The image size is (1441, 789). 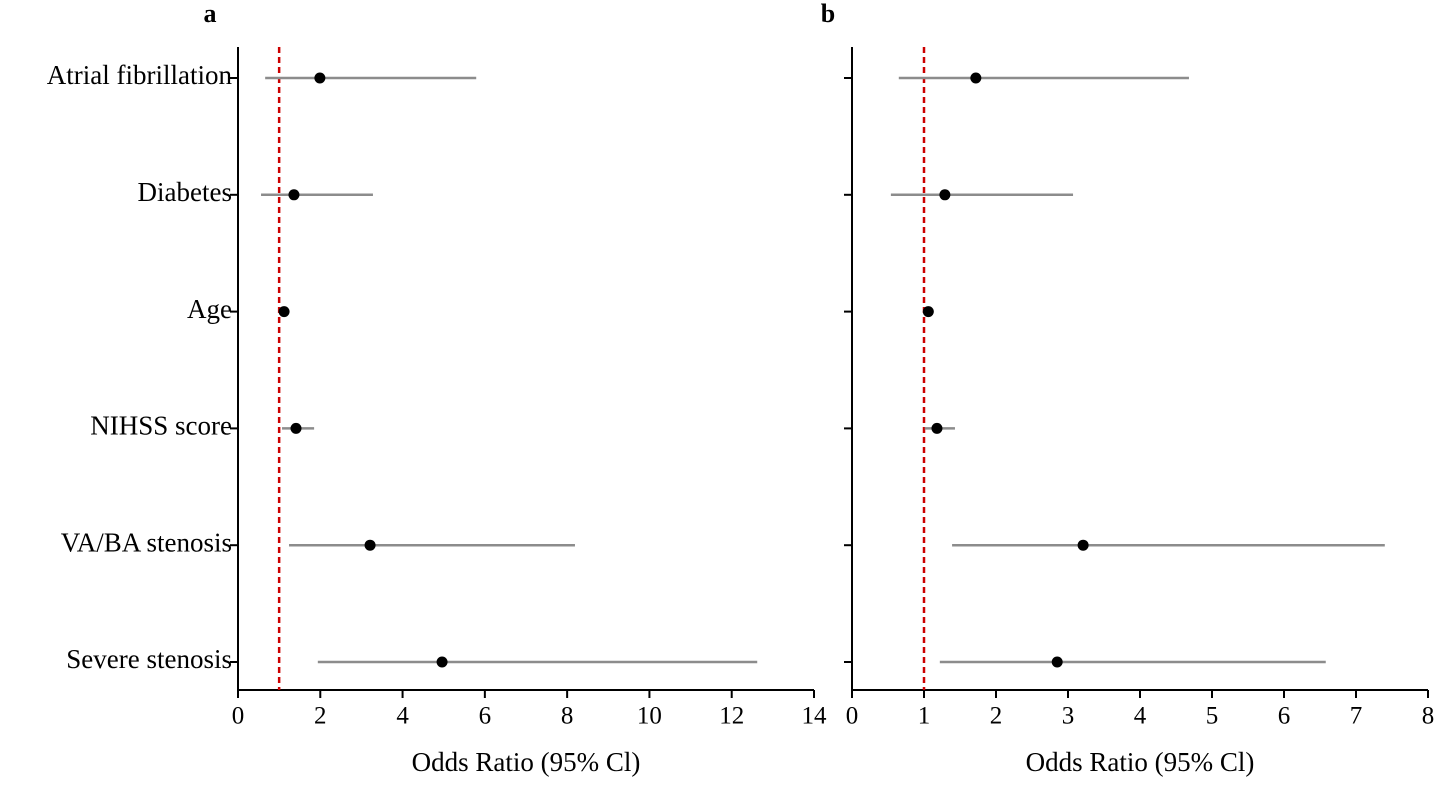 What do you see at coordinates (210, 14) in the screenshot?
I see `panel-label: a` at bounding box center [210, 14].